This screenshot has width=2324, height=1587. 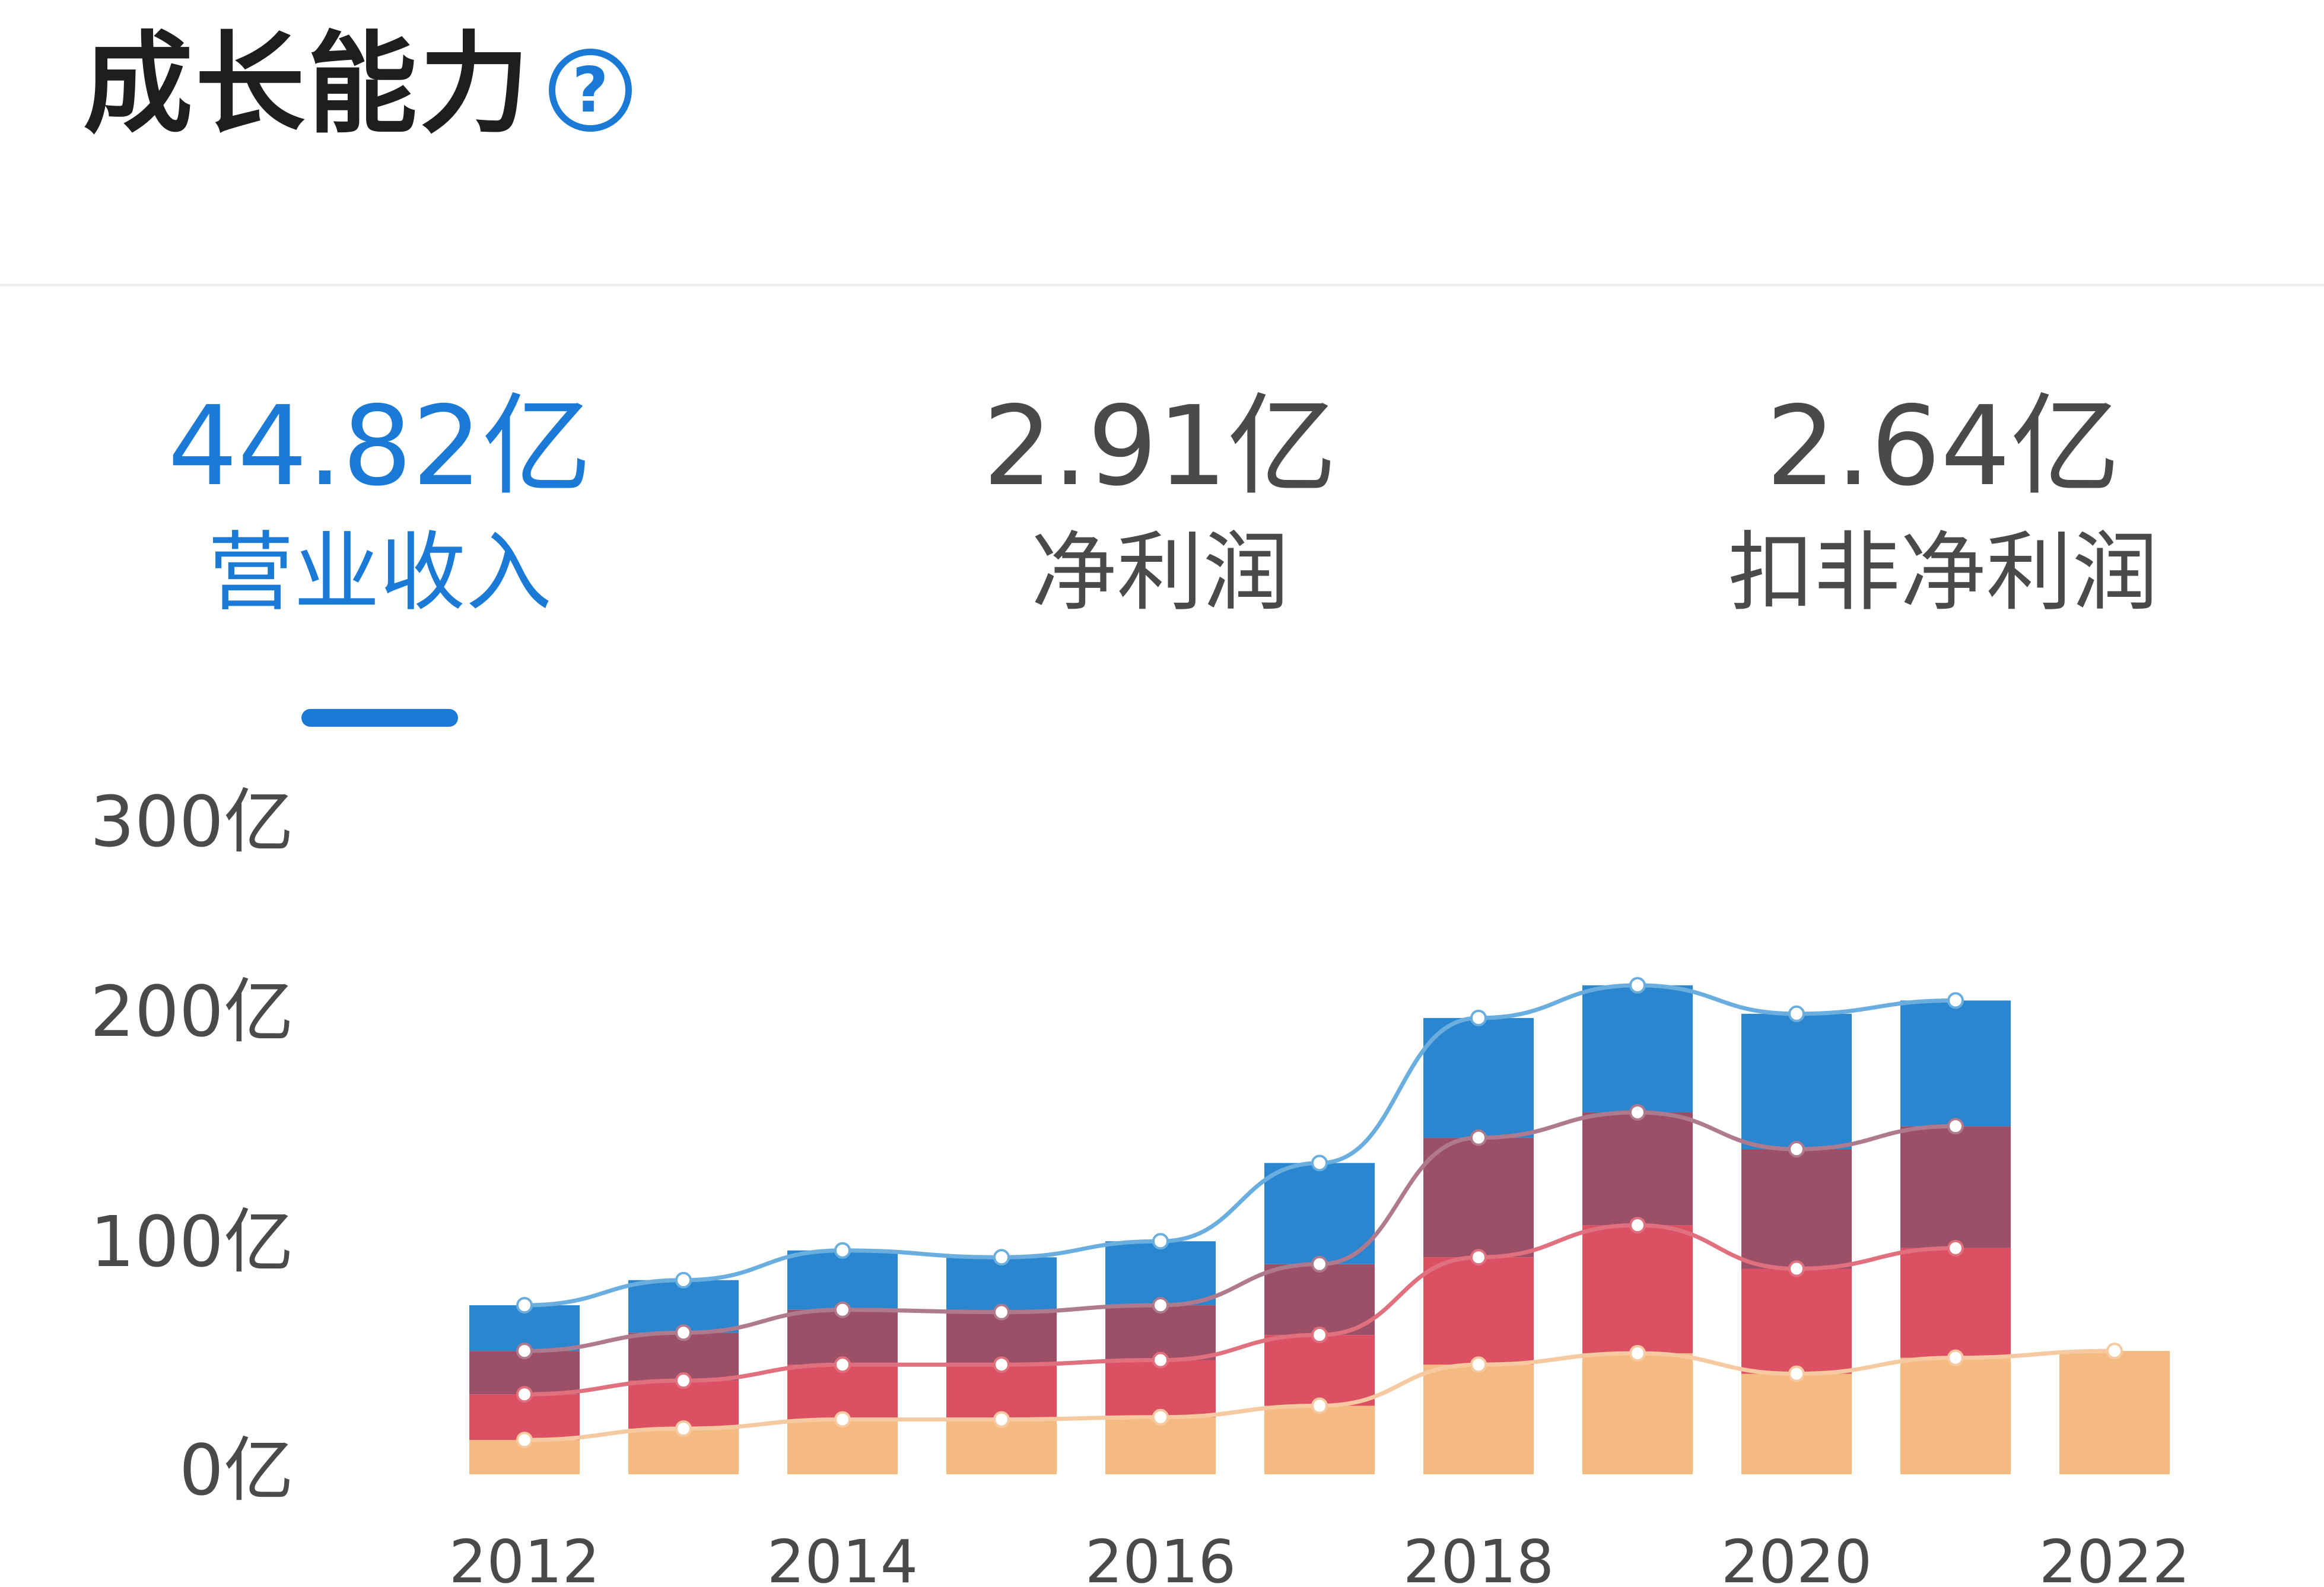 I want to click on x-tick-label: 2016, so click(x=1160, y=1557).